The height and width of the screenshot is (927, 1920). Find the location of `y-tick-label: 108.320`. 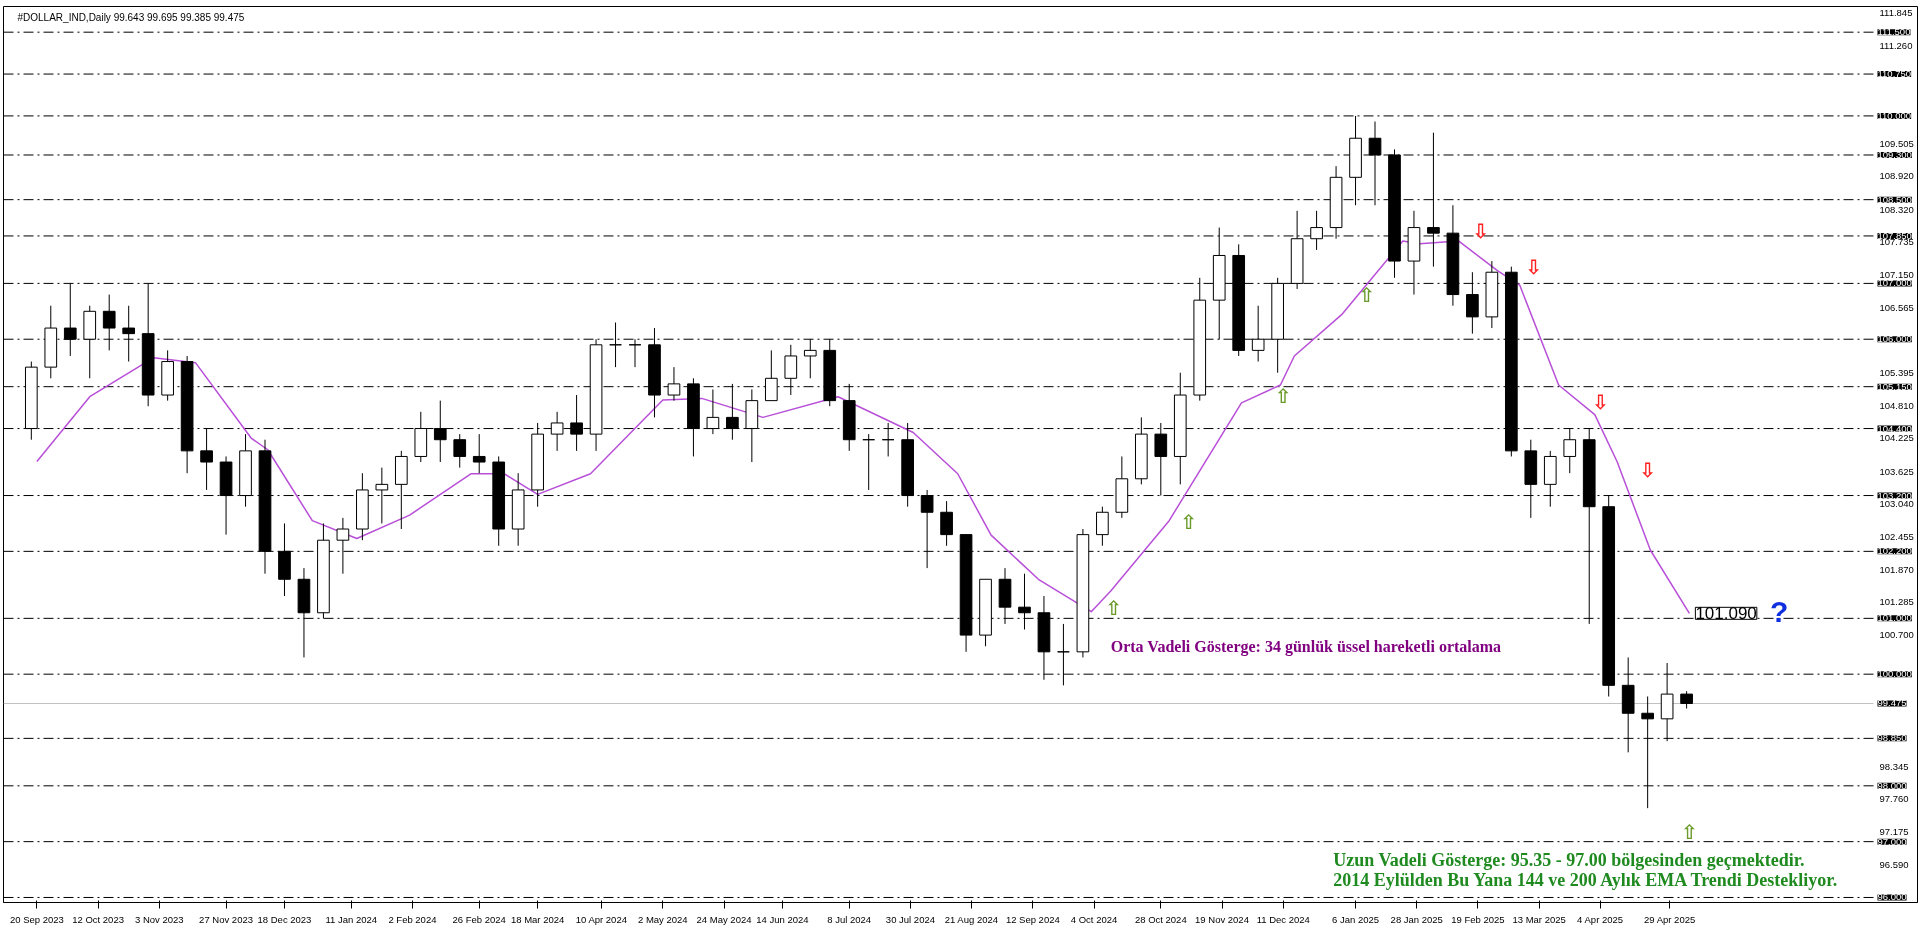

y-tick-label: 108.320 is located at coordinates (1896, 209).